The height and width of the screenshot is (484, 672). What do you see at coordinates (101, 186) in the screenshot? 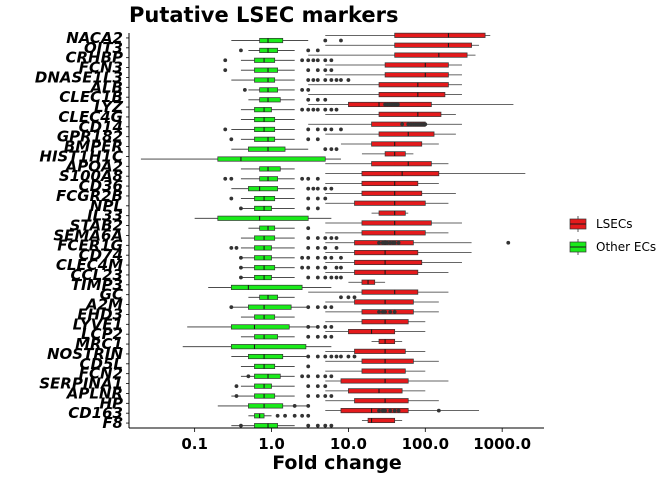
I see `y-tick-label: CD36` at bounding box center [101, 186].